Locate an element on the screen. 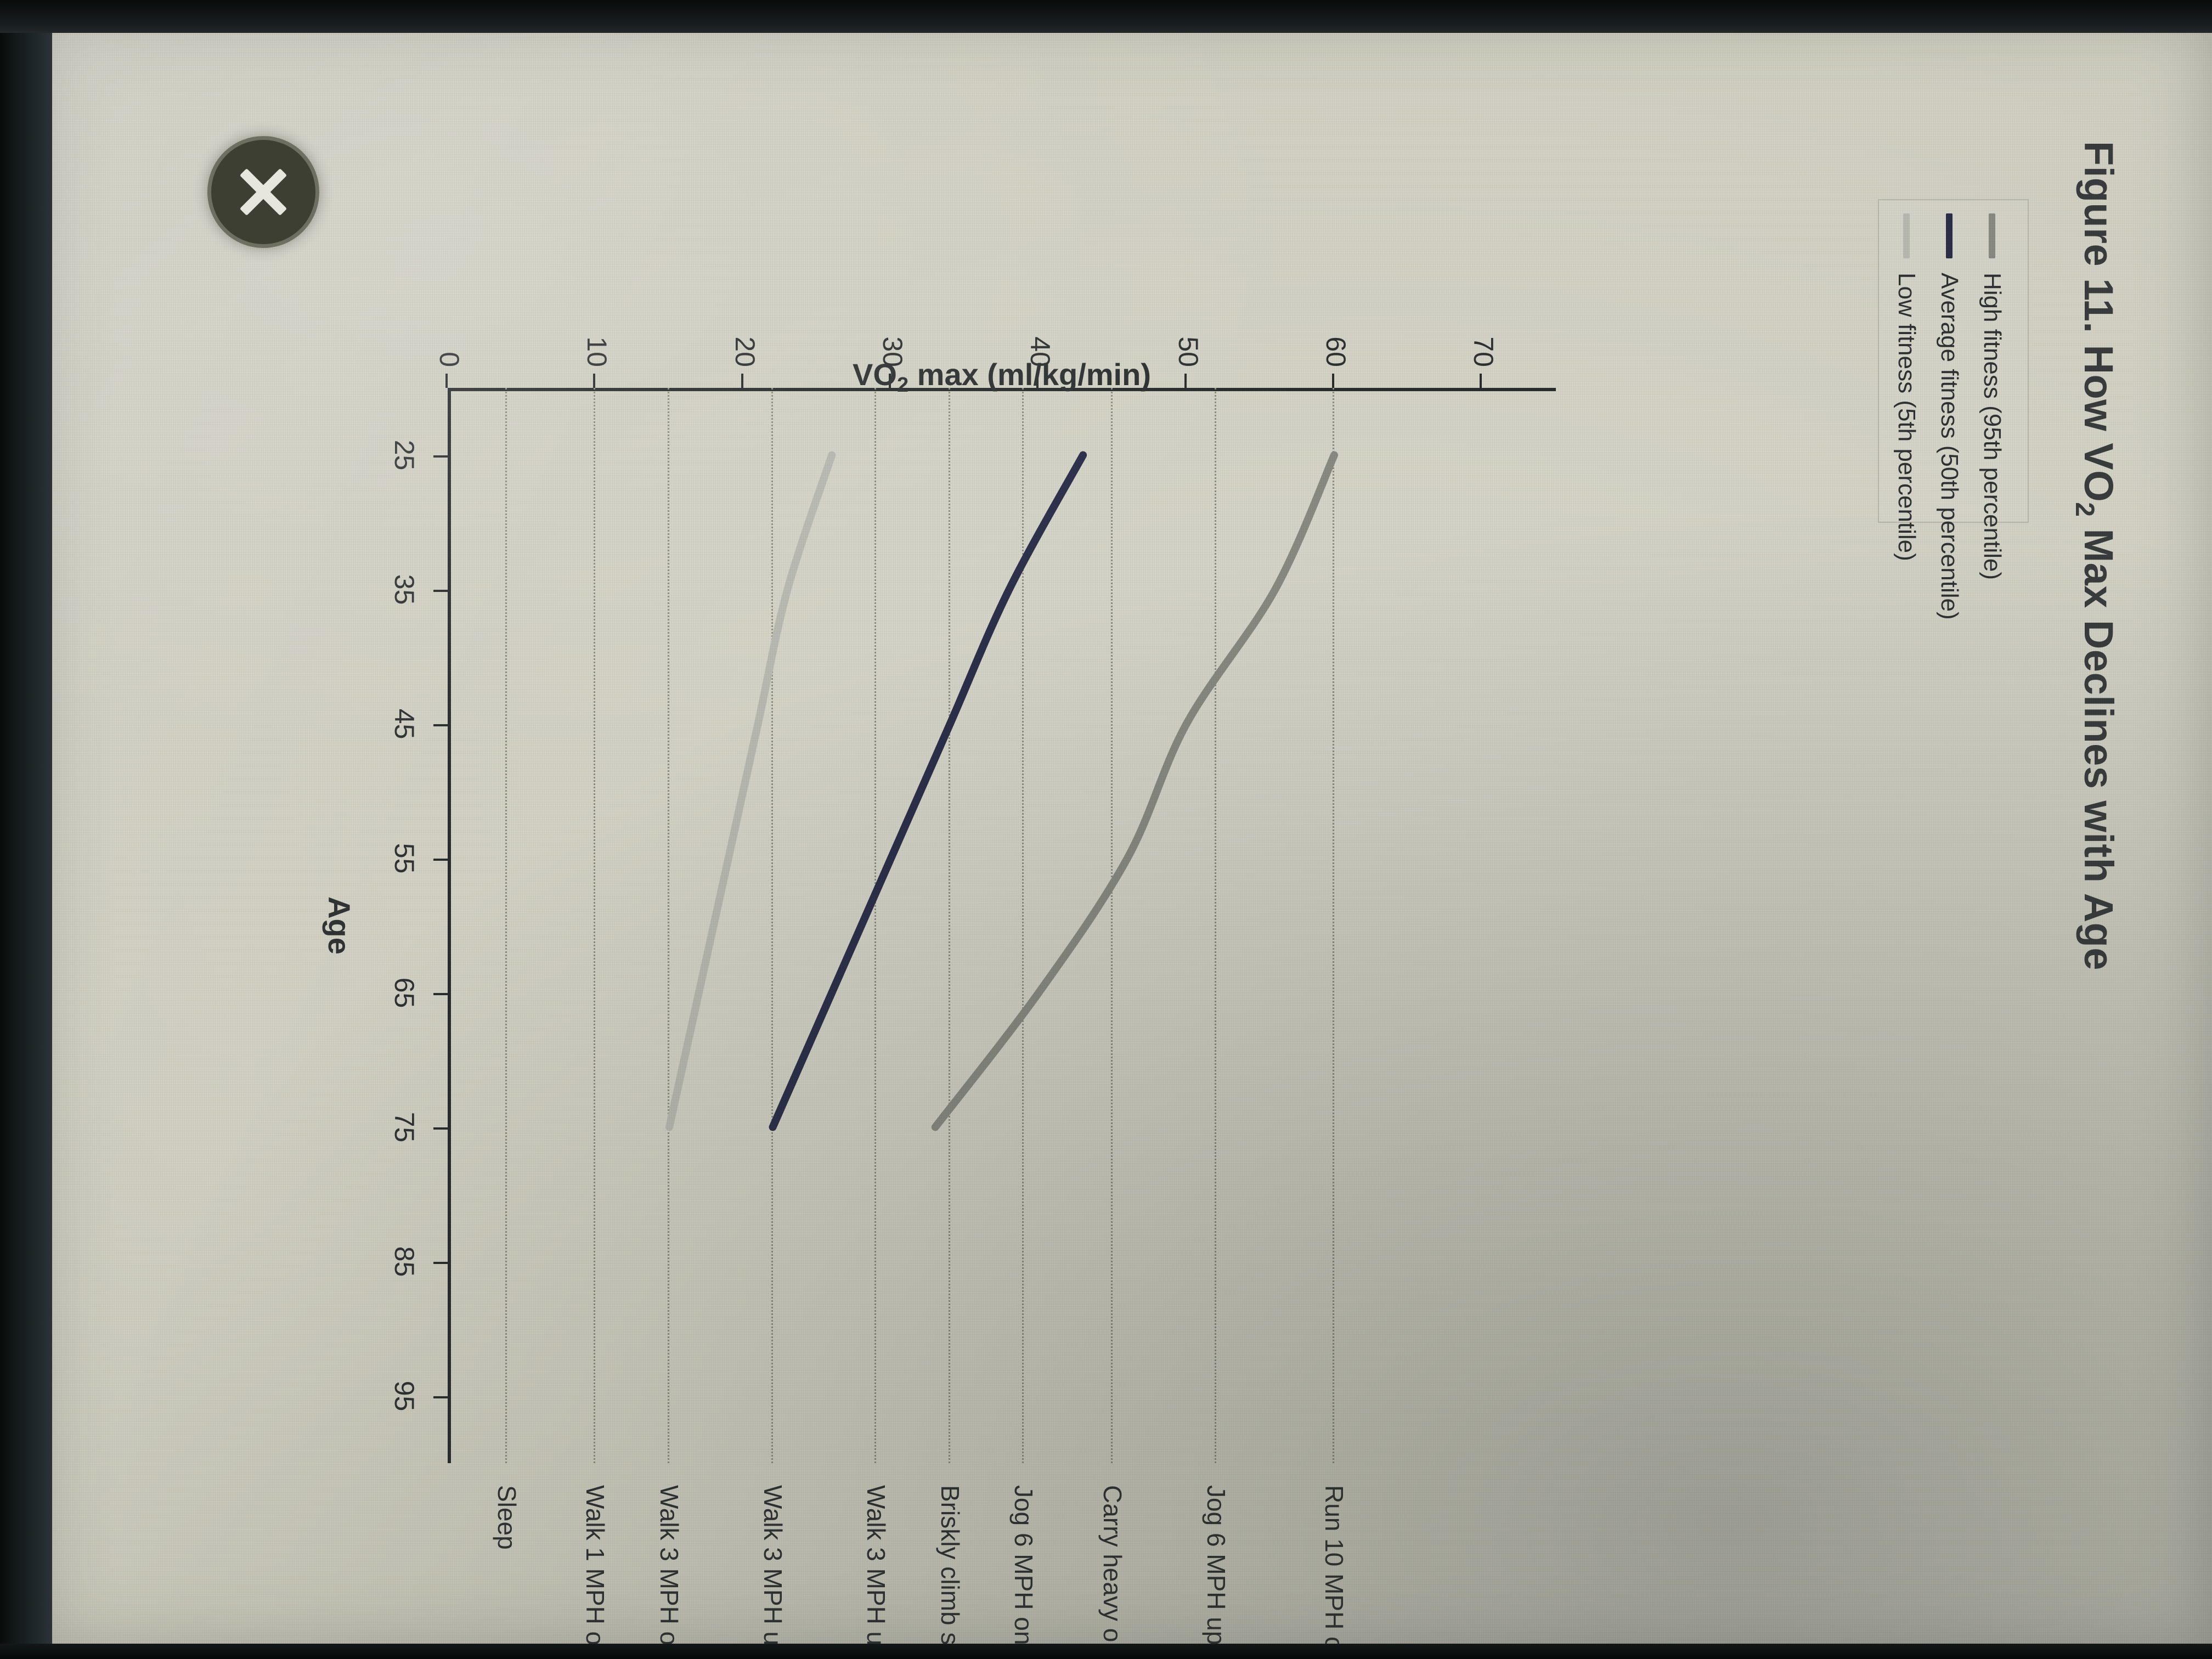  figure-title-suffix: Max Declines with Age is located at coordinates (2098, 744).